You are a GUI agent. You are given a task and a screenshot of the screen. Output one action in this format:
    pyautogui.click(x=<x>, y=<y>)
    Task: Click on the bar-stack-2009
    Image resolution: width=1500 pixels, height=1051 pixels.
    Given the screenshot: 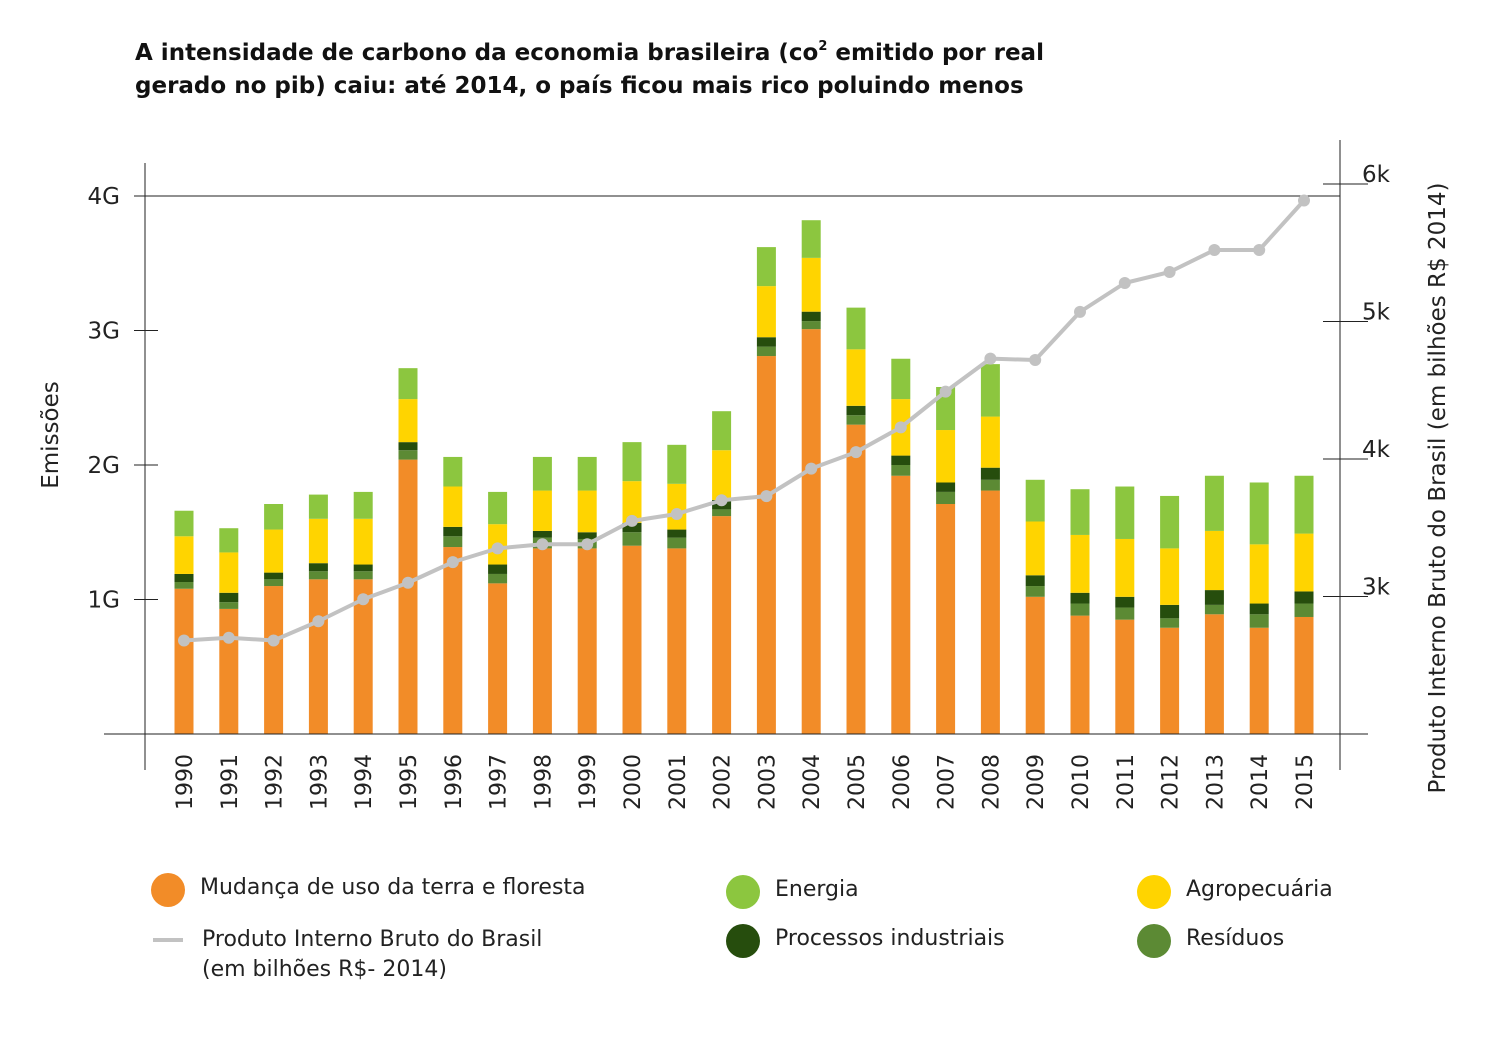 What is the action you would take?
    pyautogui.click(x=1035, y=606)
    